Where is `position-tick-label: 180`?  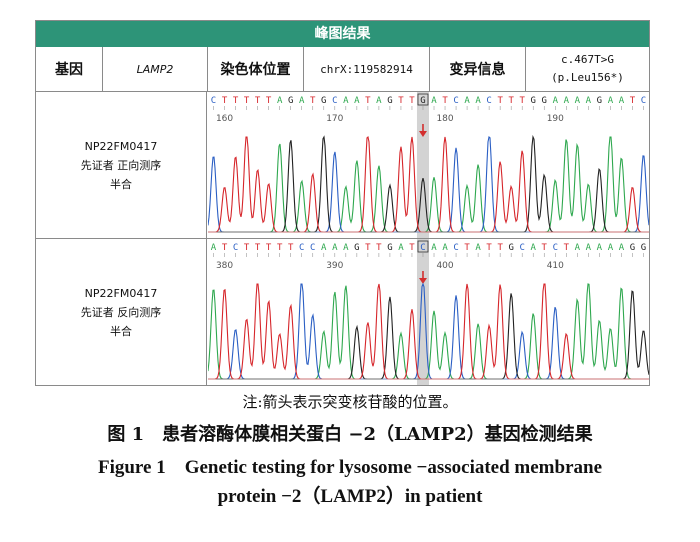
position-tick-label: 180 is located at coordinates (444, 119).